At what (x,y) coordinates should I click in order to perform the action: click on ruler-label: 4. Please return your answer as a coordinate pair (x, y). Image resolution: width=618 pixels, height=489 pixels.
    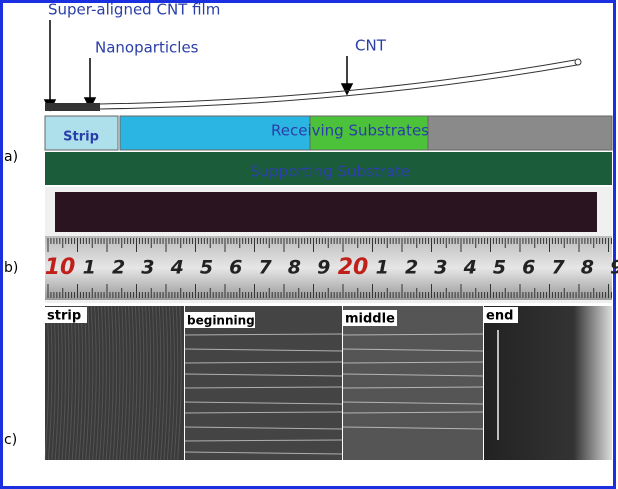
    Looking at the image, I should click on (177, 268).